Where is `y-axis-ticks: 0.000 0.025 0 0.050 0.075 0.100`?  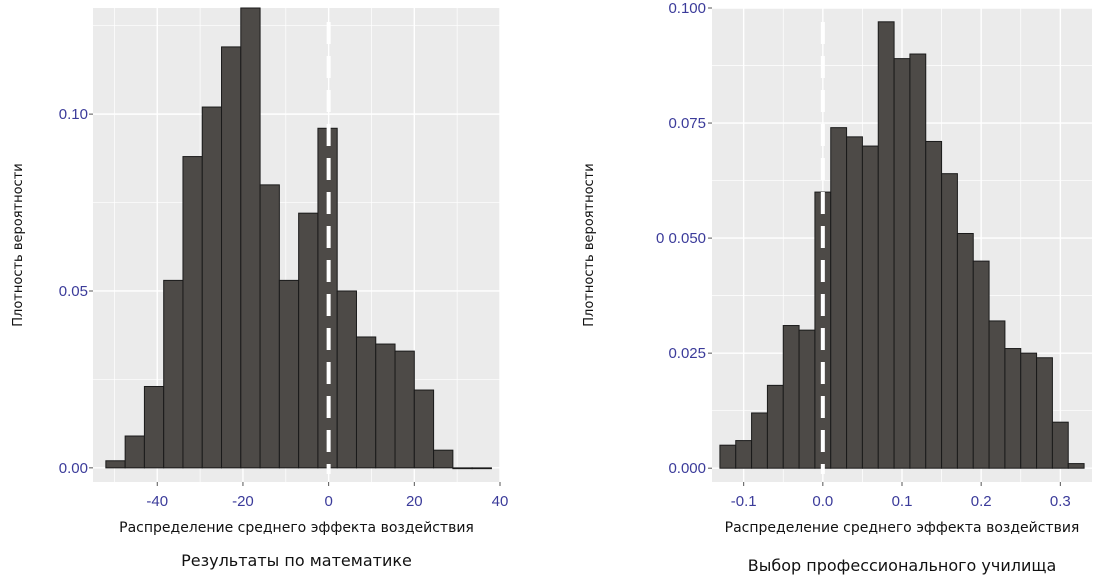
y-axis-ticks: 0.000 0.025 0 0.050 0.075 0.100 is located at coordinates (684, 238).